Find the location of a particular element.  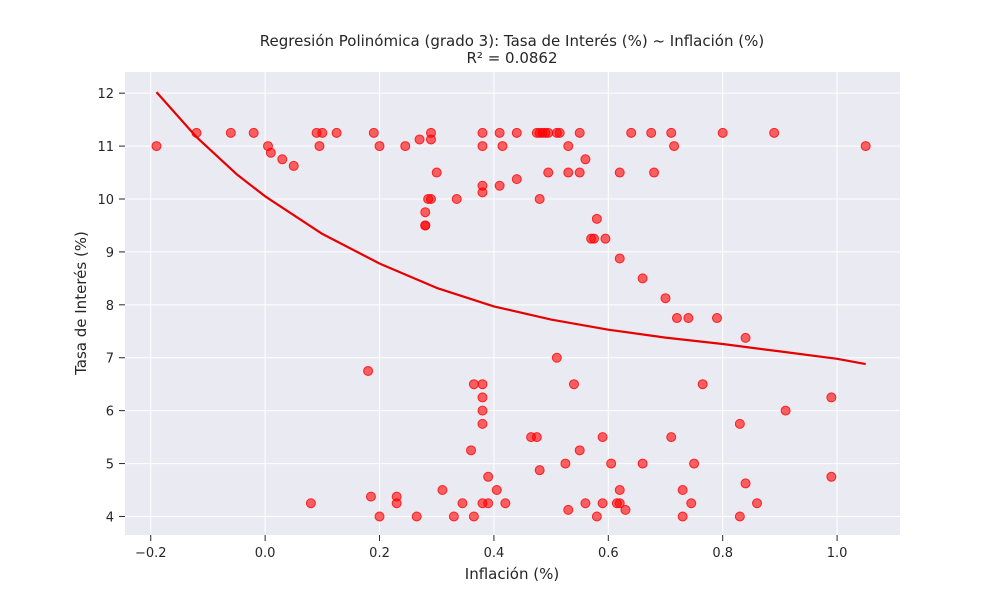

y-tick-label: 8 is located at coordinates (110, 306).